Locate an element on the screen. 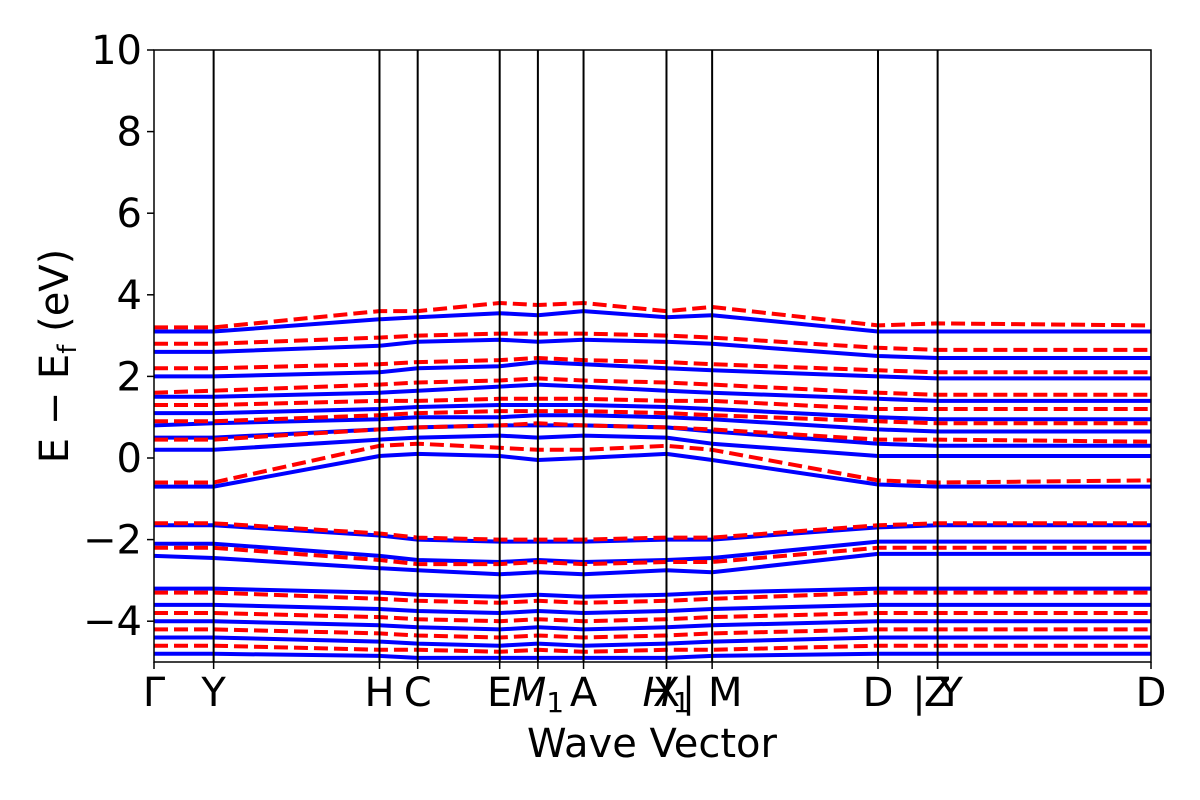 Image resolution: width=1200 pixels, height=800 pixels. x-tick-label-main-8: H is located at coordinates (658, 693).